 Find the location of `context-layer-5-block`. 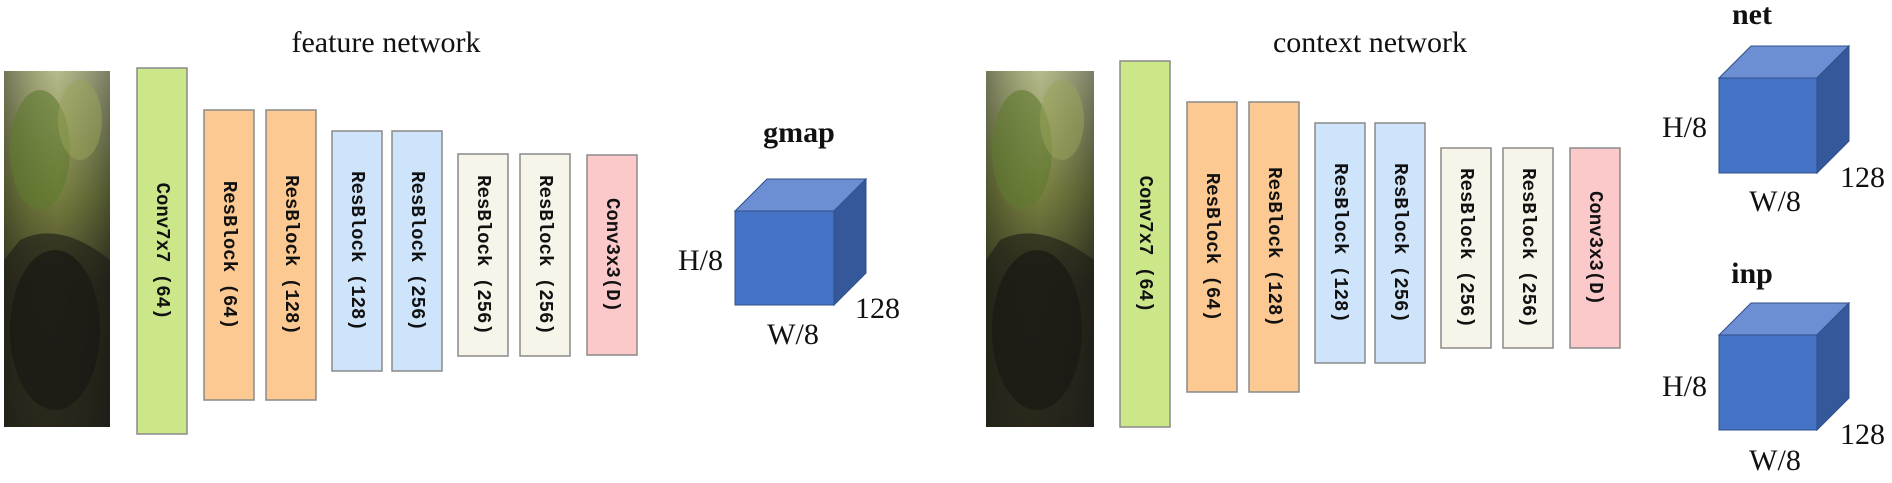

context-layer-5-block is located at coordinates (1400, 243).